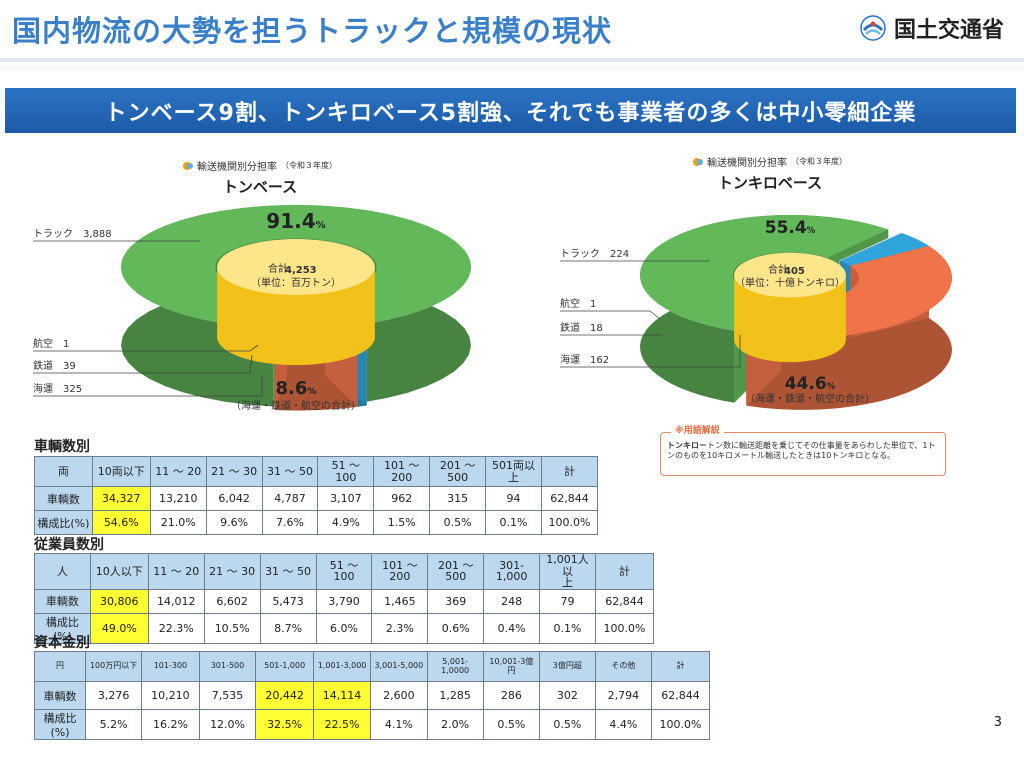  Describe the element at coordinates (399, 666) in the screenshot. I see `header-cell: 3,001-5,000` at that location.